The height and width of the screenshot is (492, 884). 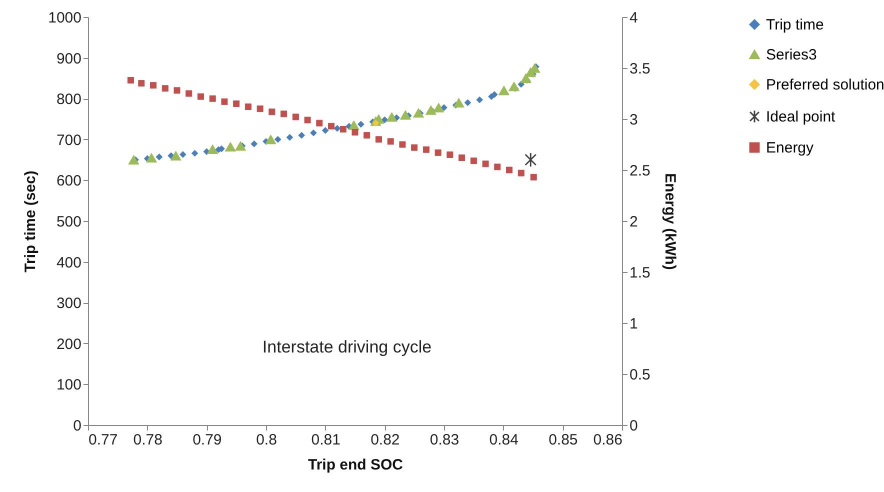 What do you see at coordinates (640, 69) in the screenshot?
I see `y2-tick-label: 3.5` at bounding box center [640, 69].